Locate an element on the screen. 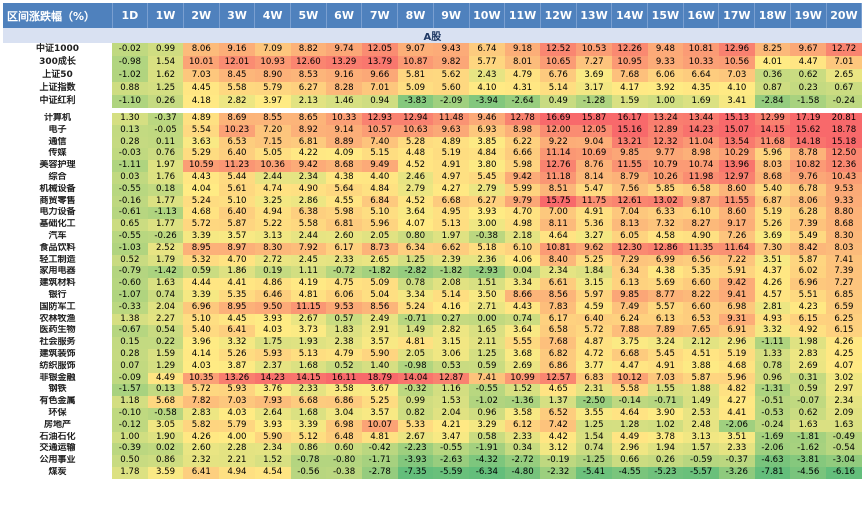 The image size is (865, 519). heatmap-cell: -1.36 is located at coordinates (522, 402).